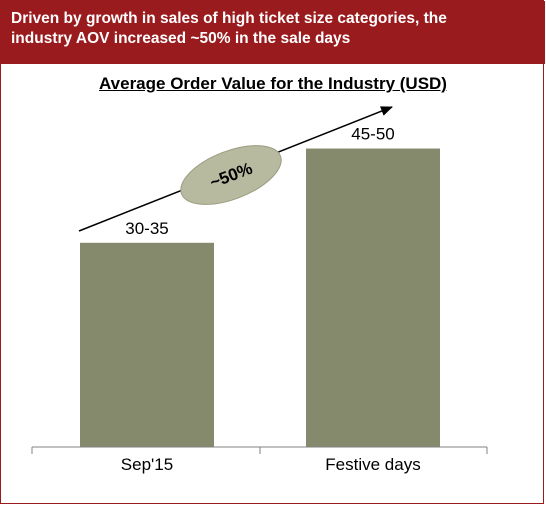 The height and width of the screenshot is (506, 546). I want to click on growth-annotation: ~50%, so click(231, 175).